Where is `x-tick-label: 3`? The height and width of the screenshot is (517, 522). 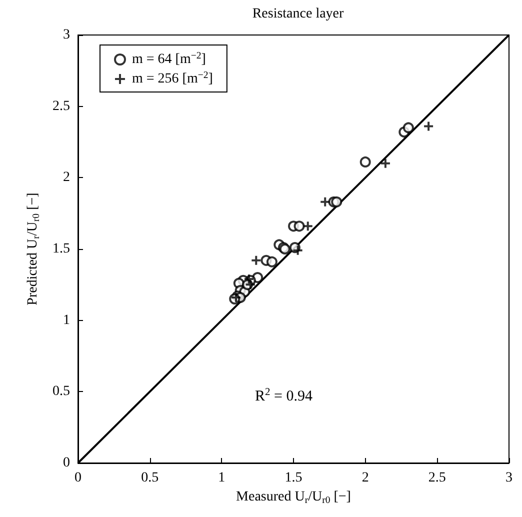
x-tick-label: 3 is located at coordinates (509, 478).